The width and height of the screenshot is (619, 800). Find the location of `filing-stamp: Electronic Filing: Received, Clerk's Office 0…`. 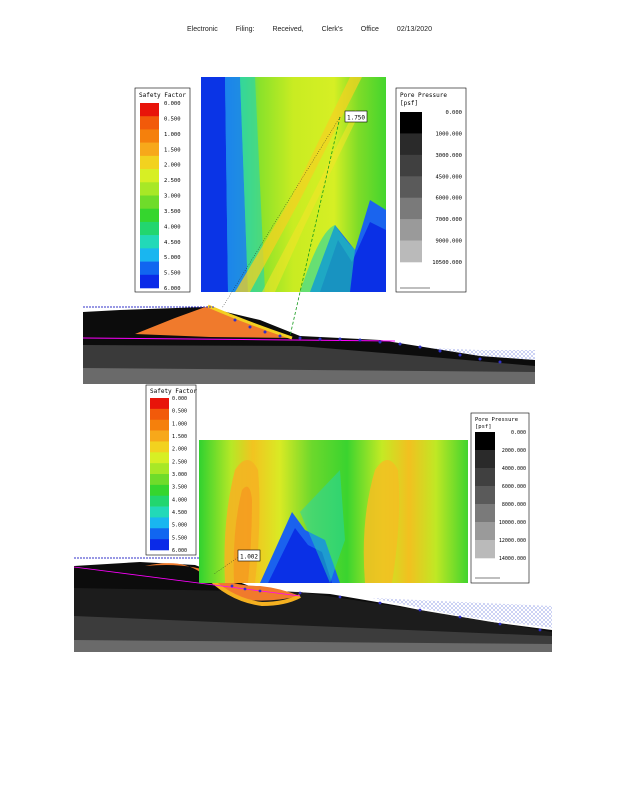

filing-stamp: Electronic Filing: Received, Clerk's Office 0… is located at coordinates (309, 29).